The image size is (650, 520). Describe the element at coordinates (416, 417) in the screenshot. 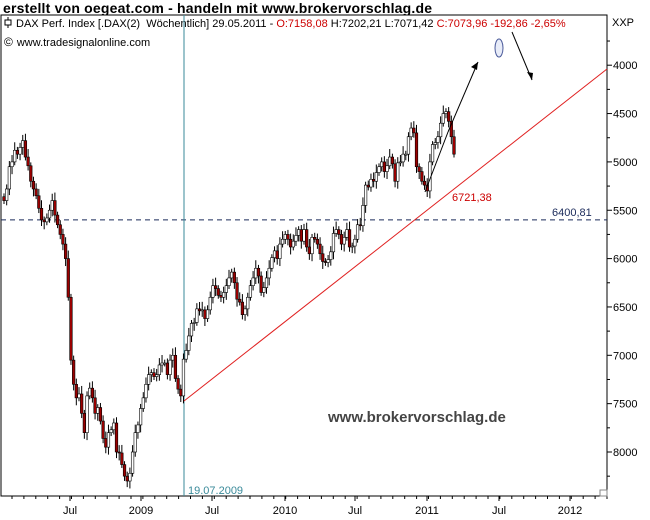

I see `watermark-text: www.brokervorschlag.de` at that location.